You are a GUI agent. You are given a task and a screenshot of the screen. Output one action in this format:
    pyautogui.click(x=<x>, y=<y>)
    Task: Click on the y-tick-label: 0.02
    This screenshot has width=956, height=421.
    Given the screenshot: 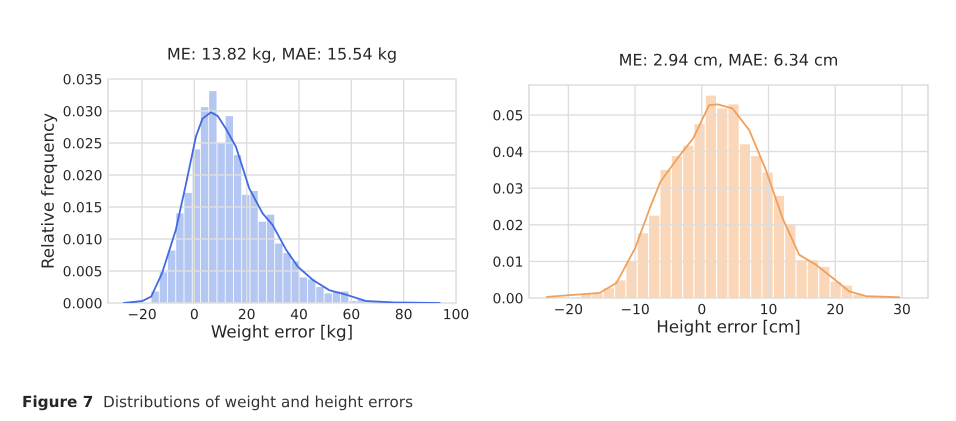 What is the action you would take?
    pyautogui.click(x=507, y=225)
    